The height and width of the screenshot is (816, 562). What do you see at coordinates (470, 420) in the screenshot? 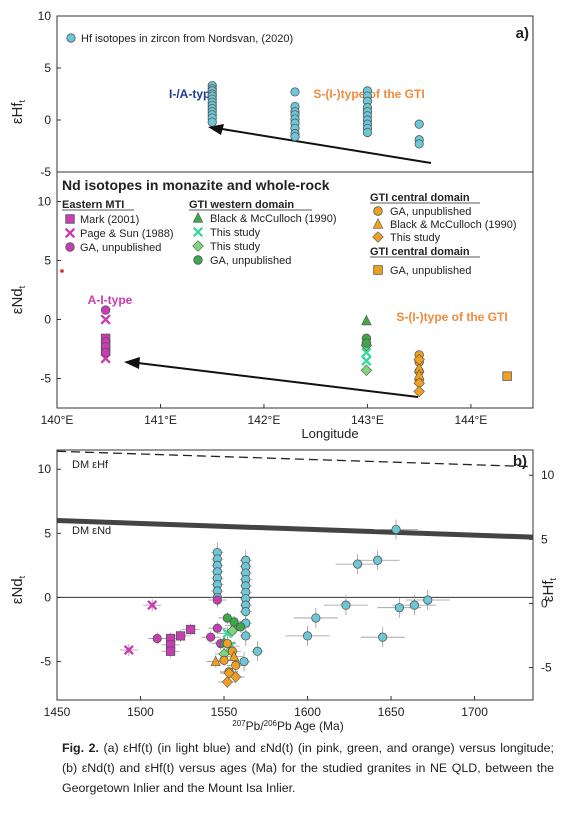
I see `x-tick-label: 144°E` at bounding box center [470, 420].